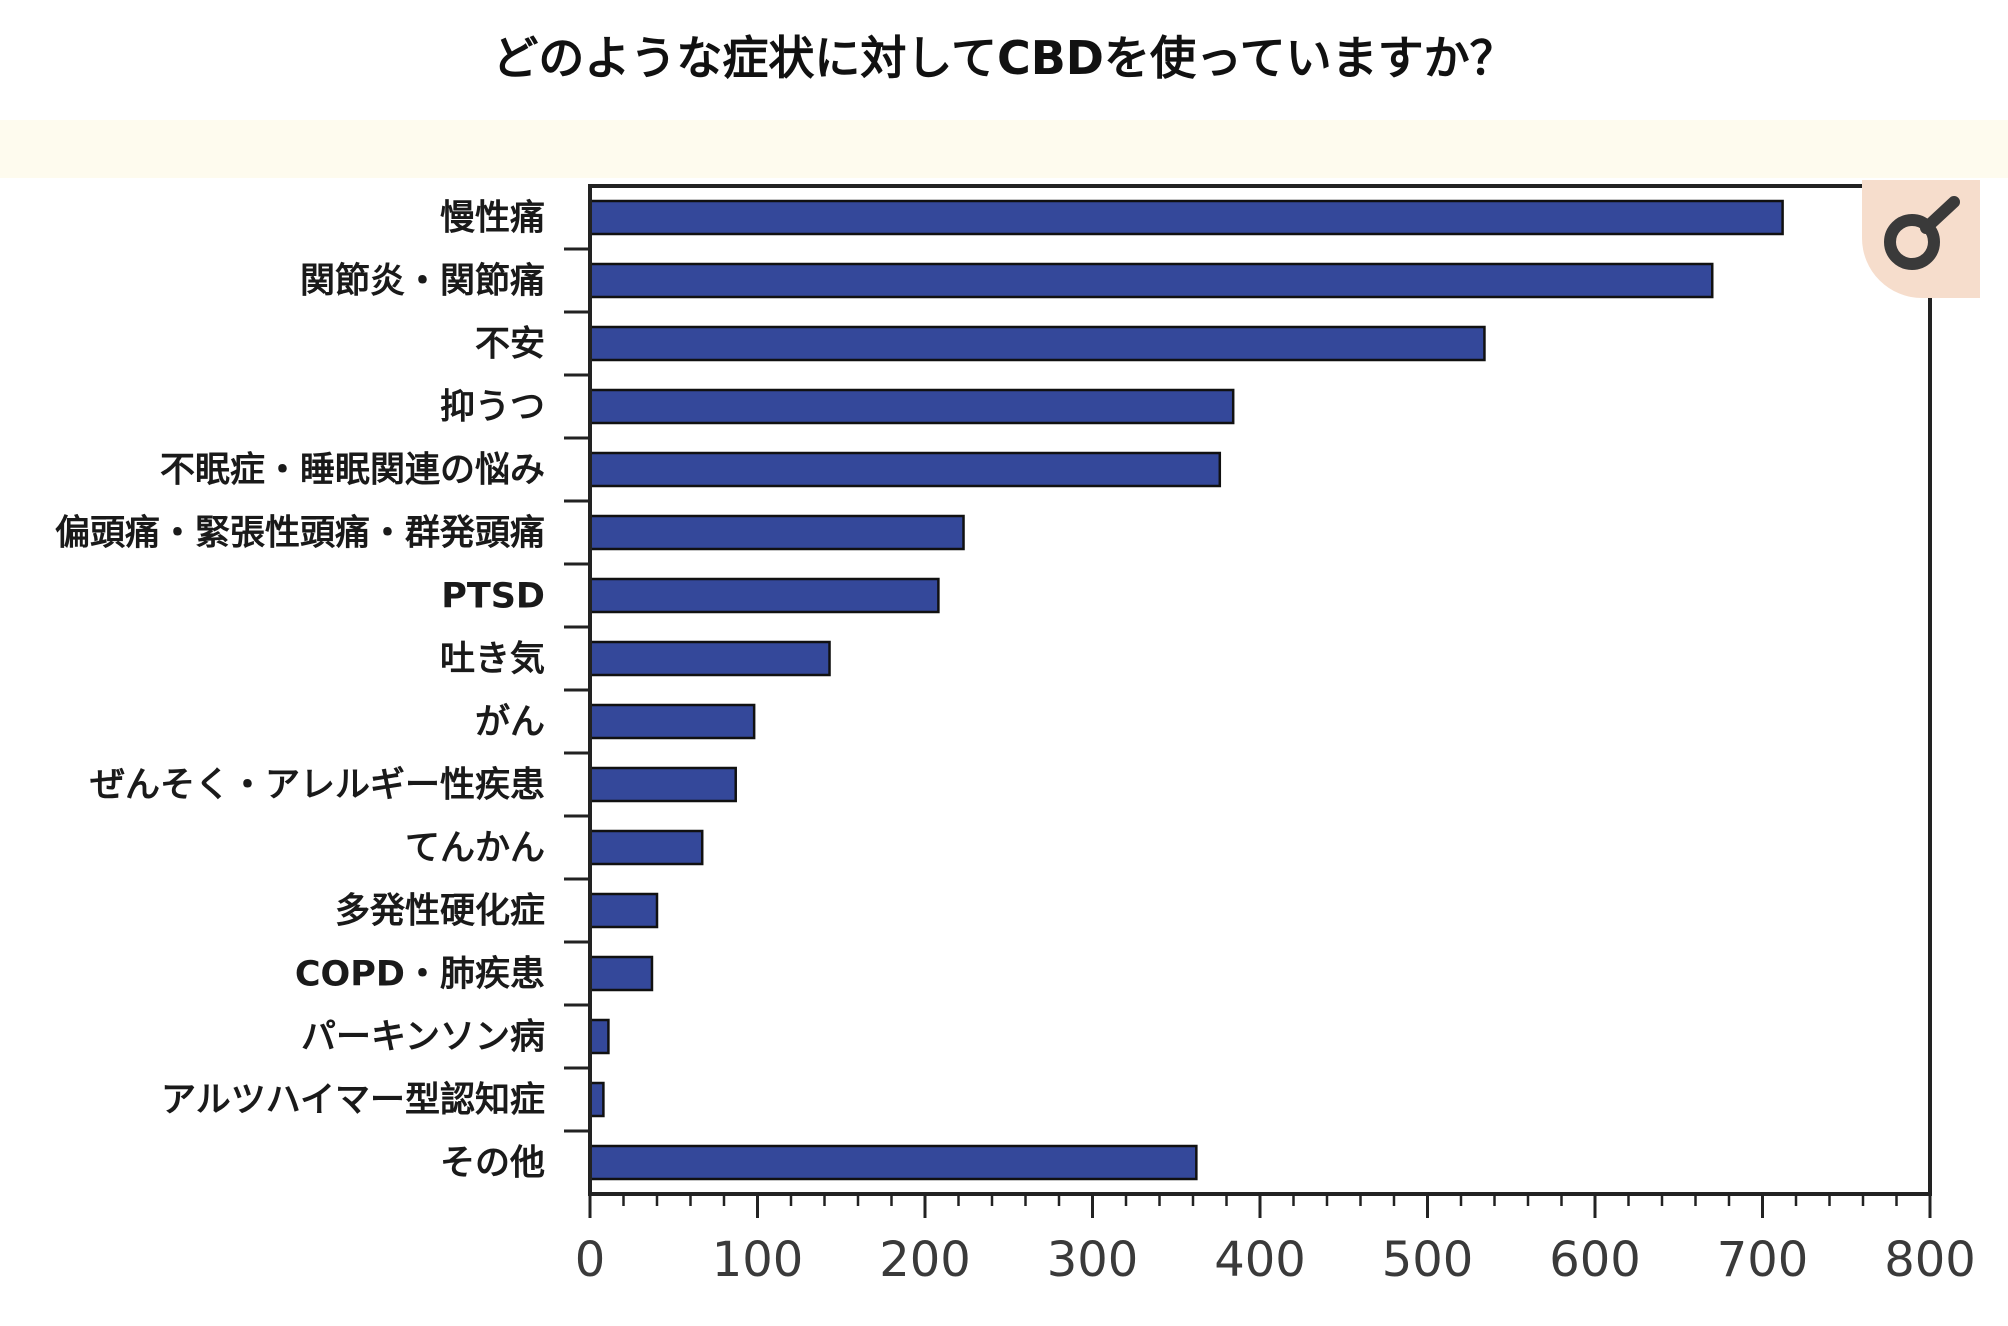 The width and height of the screenshot is (2008, 1326). Describe the element at coordinates (492, 660) in the screenshot. I see `category-label-7: 吐き気` at that location.